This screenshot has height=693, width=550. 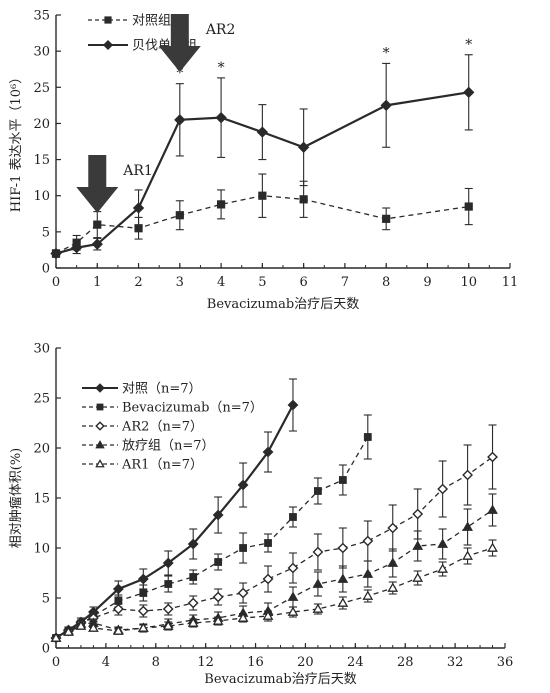 I want to click on x-tick-label: 0, so click(x=56, y=662).